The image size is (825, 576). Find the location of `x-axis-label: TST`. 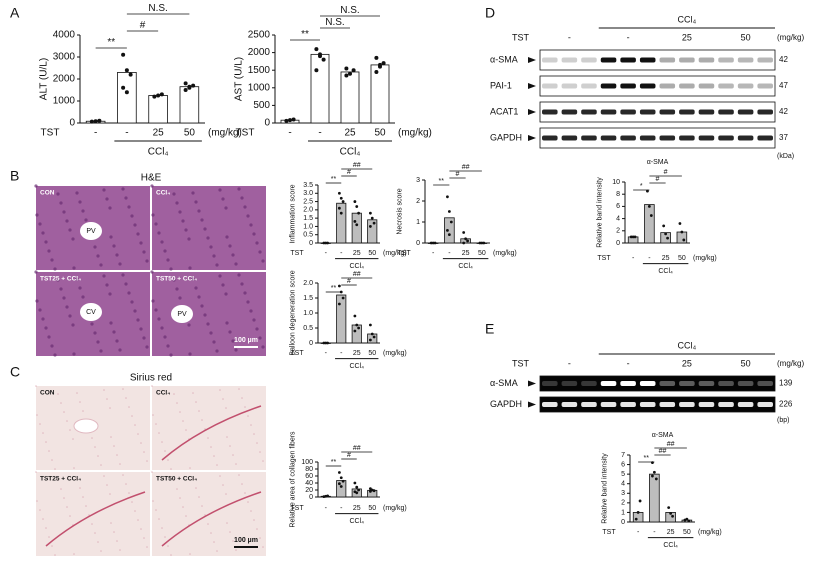

x-axis-label: TST is located at coordinates (50, 133).